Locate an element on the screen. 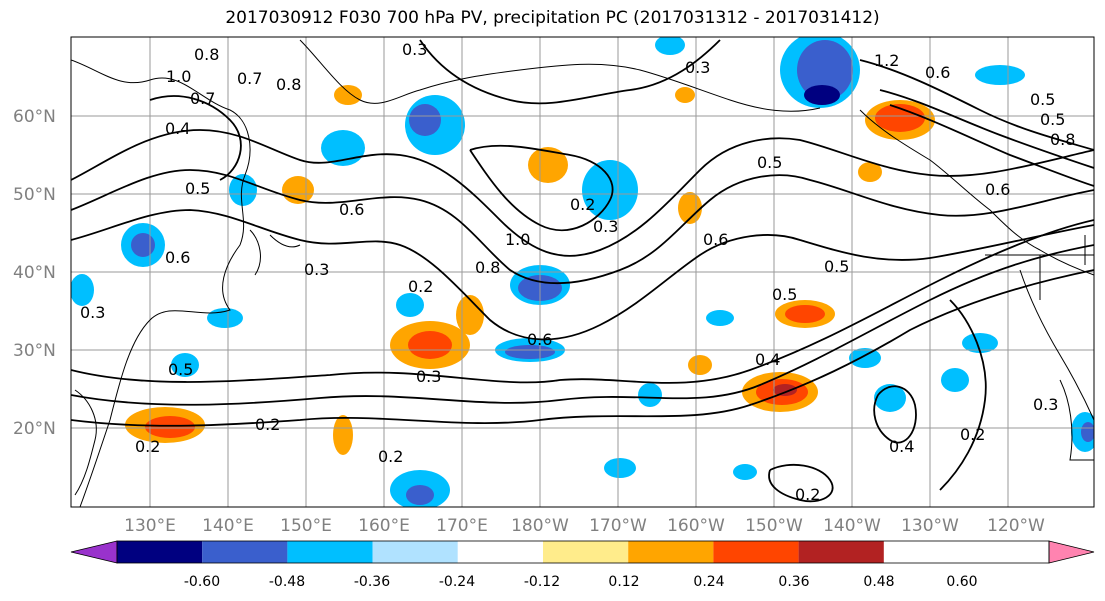 The height and width of the screenshot is (601, 1105). contour-label: 0.7 is located at coordinates (202, 98).